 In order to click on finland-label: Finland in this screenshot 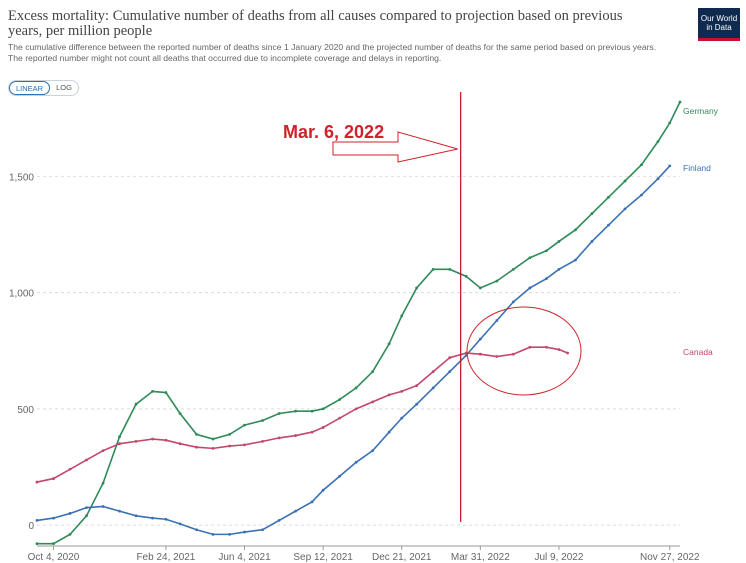, I will do `click(697, 168)`.